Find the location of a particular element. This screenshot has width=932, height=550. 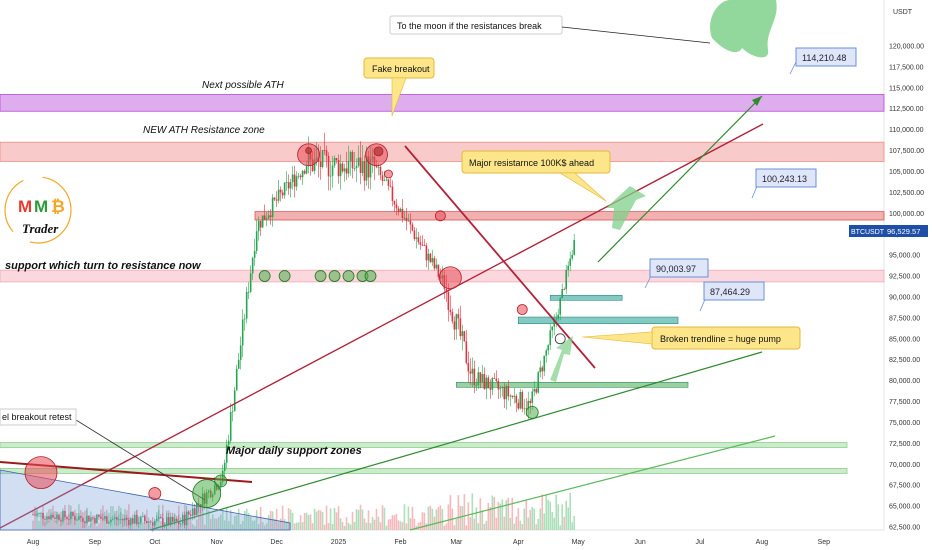

marker-top-1-dot is located at coordinates (308, 150).